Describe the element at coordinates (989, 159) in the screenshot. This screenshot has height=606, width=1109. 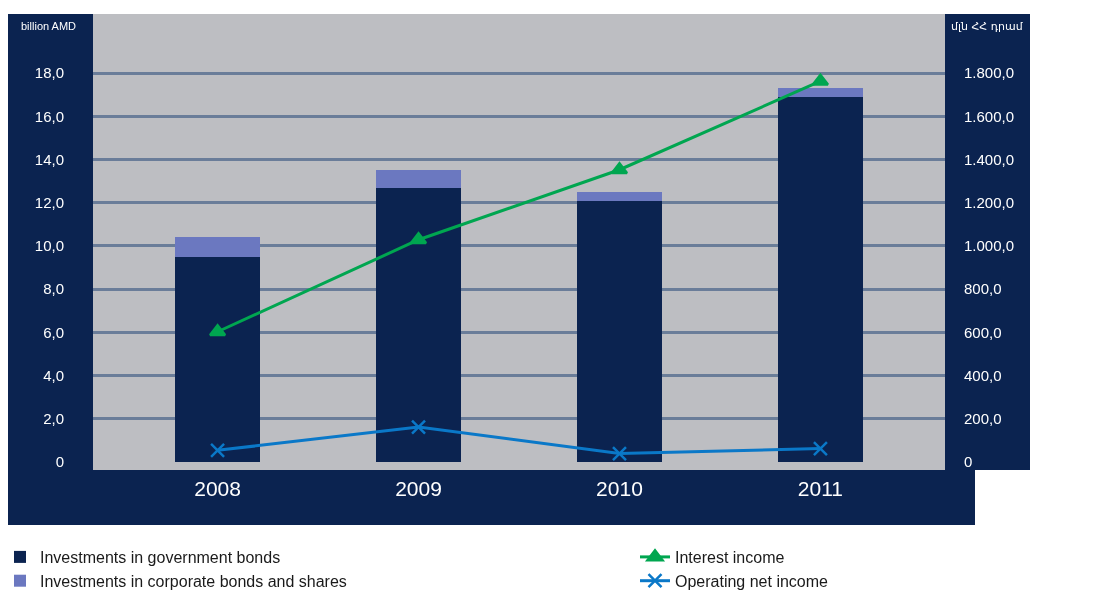
I see `y2-tick-label: 1.400,0` at that location.